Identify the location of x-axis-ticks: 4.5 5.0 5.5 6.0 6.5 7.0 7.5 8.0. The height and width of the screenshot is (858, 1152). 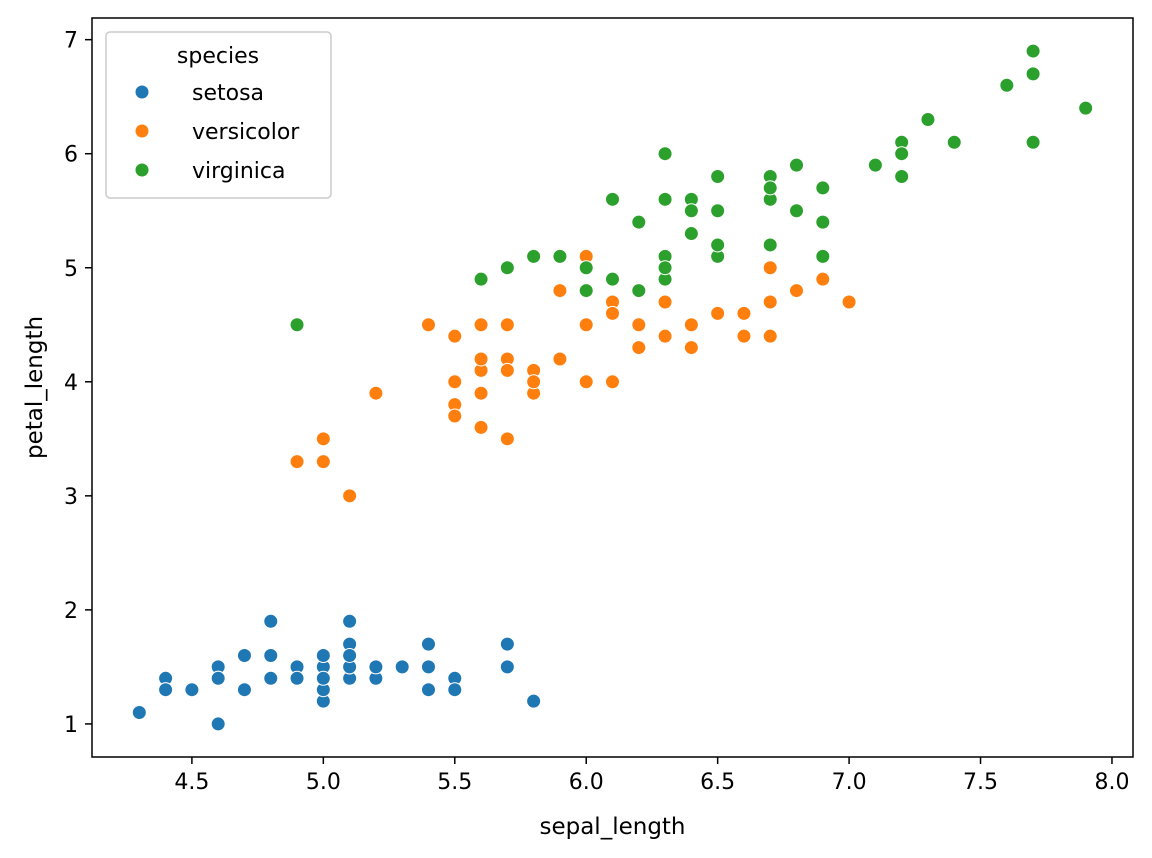
(651, 776).